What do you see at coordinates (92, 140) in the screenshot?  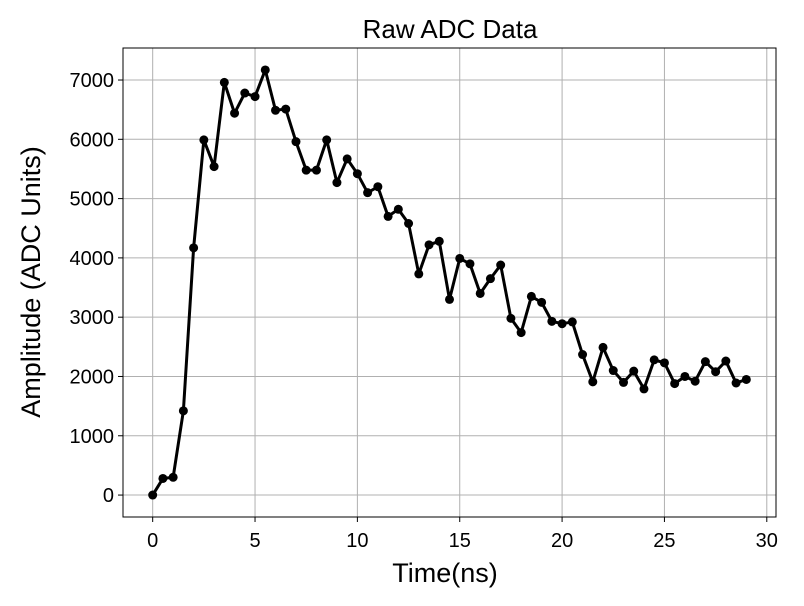 I see `y-tick-label: 6000` at bounding box center [92, 140].